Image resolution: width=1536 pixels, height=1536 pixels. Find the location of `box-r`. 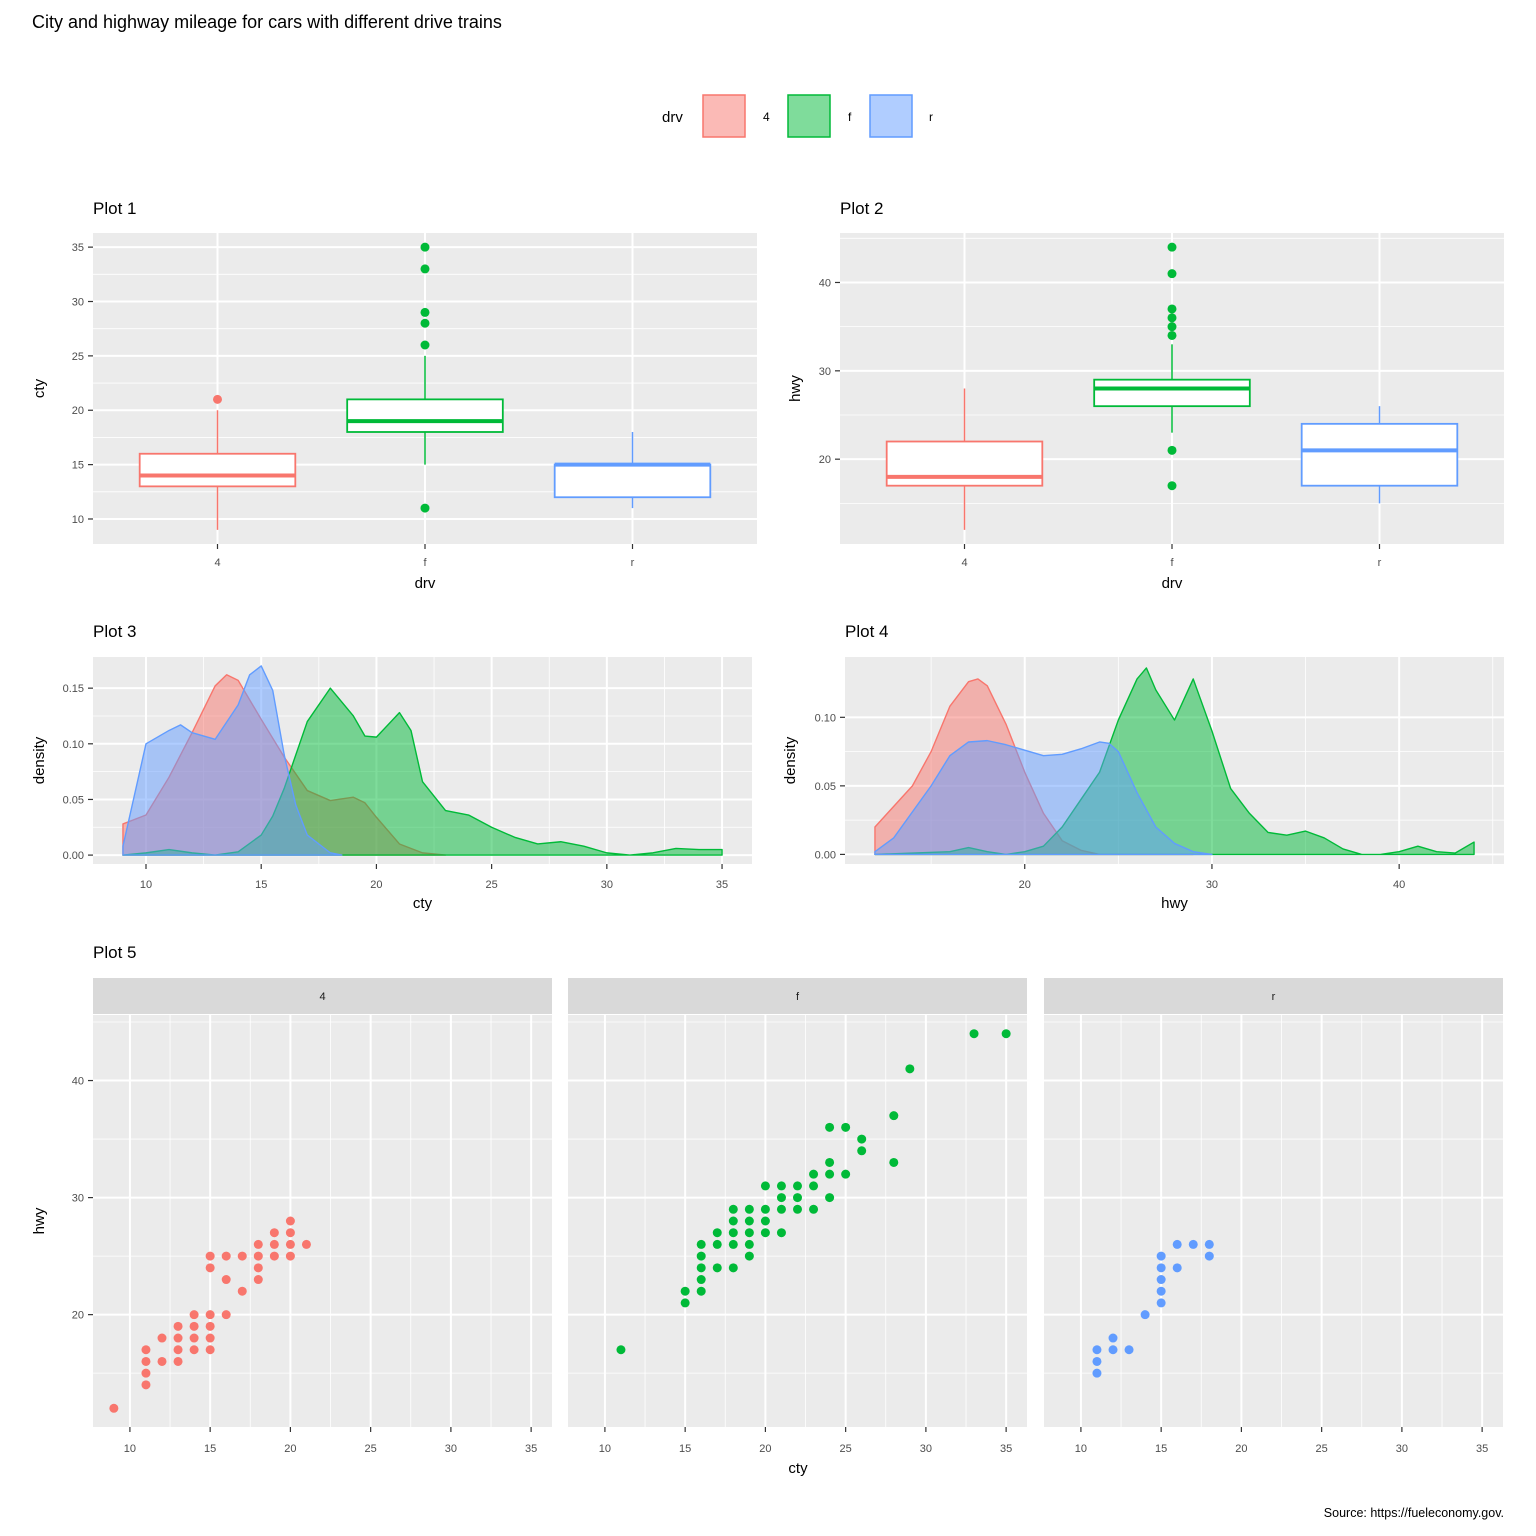

box-r is located at coordinates (1379, 455).